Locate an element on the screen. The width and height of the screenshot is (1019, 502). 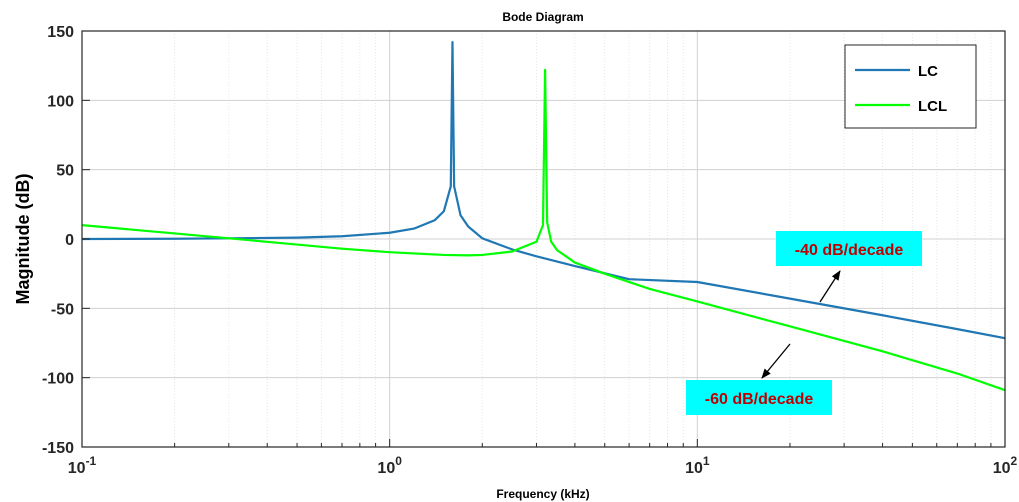
x-tick-label: 10⁰ is located at coordinates (389, 465).